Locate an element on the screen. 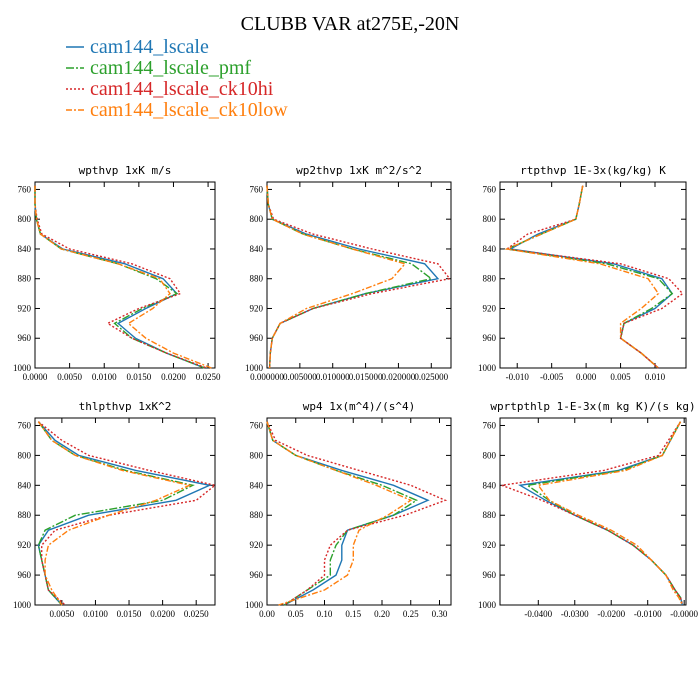 This screenshot has width=700, height=700. figure-title: CLUBB VAR at275E,-20N is located at coordinates (350, 24).